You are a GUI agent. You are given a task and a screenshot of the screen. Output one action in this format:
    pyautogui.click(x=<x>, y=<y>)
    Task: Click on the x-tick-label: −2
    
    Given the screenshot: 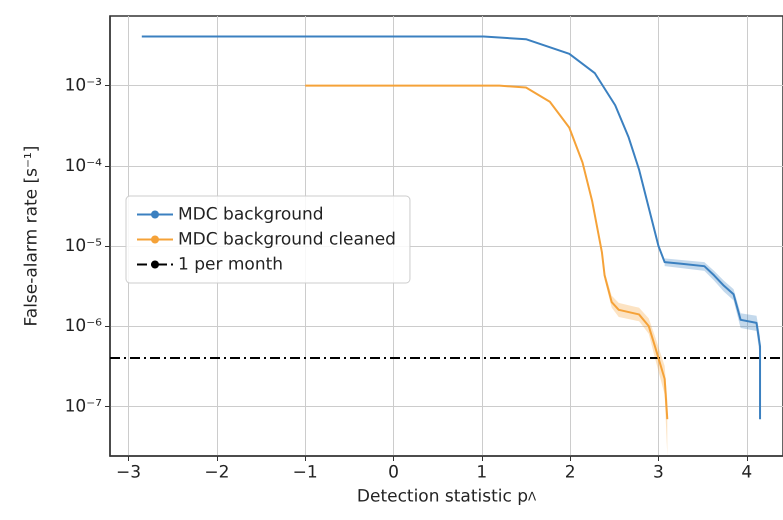 What is the action you would take?
    pyautogui.click(x=217, y=472)
    